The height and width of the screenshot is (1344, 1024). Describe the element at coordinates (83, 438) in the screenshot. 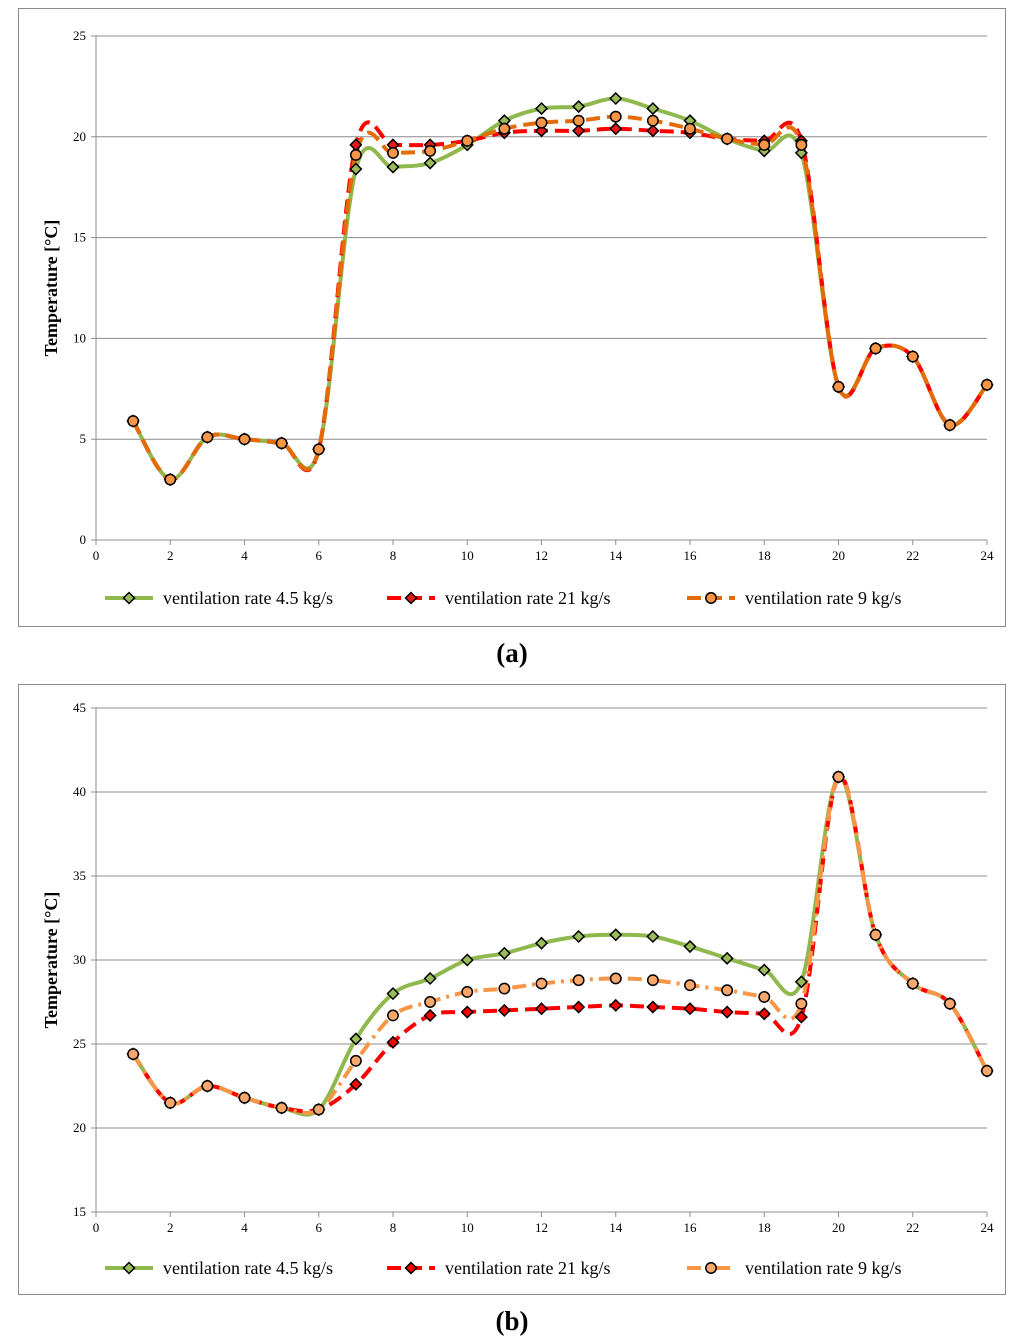

I see `y-tick-label: 5` at that location.